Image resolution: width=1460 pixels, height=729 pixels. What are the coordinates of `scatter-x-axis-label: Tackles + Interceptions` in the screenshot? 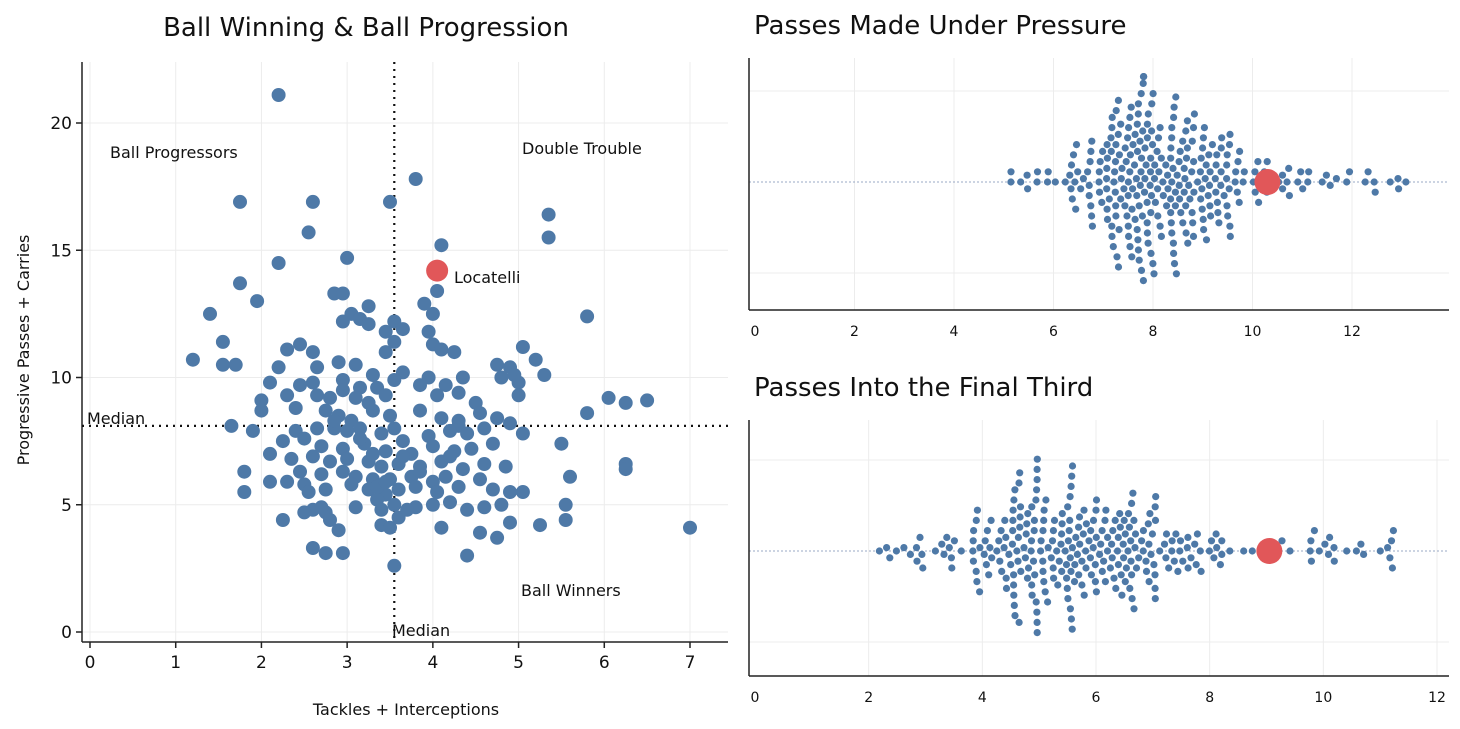 It's located at (405, 709).